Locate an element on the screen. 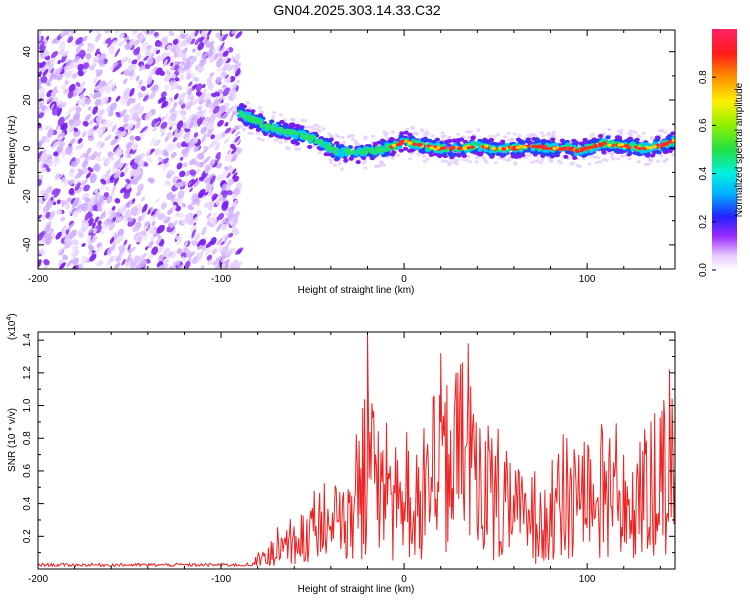 The width and height of the screenshot is (750, 600). y-tick-label: 0.2 is located at coordinates (27, 536).